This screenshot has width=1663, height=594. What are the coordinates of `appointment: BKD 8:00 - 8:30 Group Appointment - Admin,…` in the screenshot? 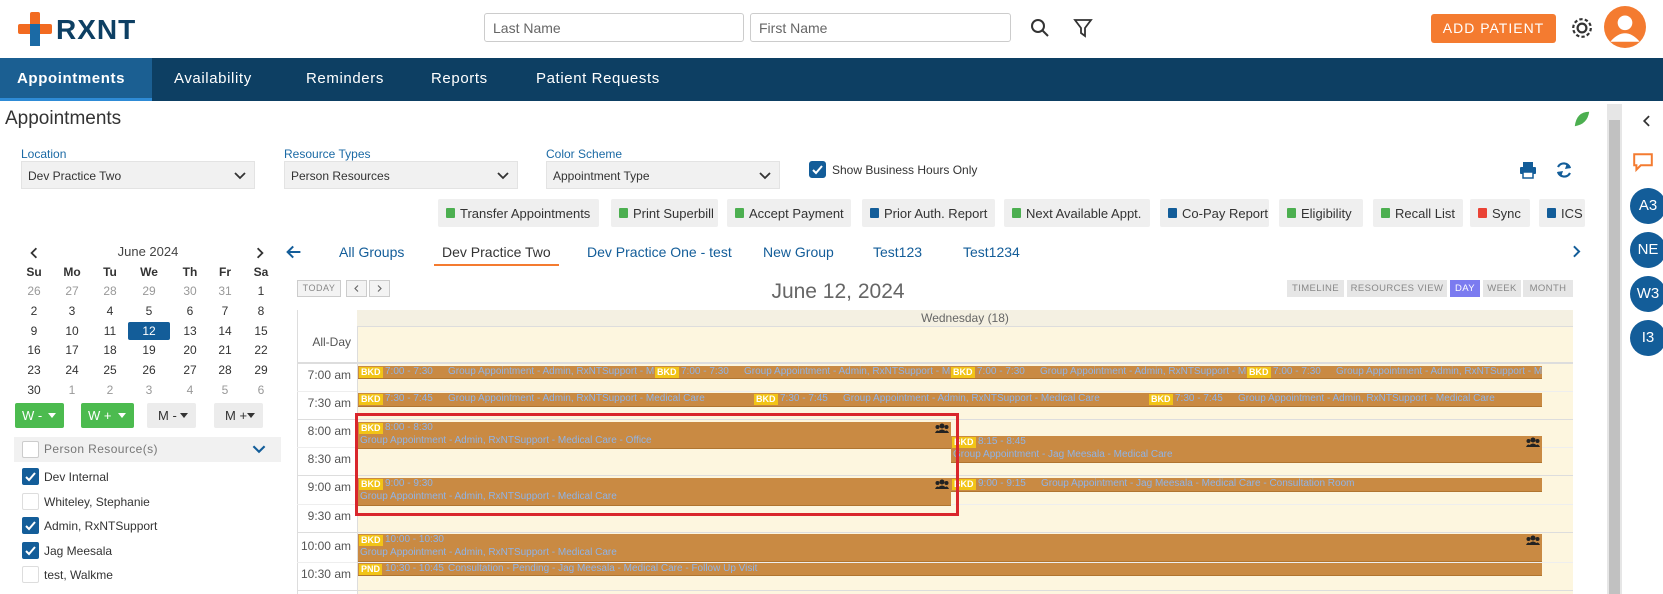 It's located at (654, 435).